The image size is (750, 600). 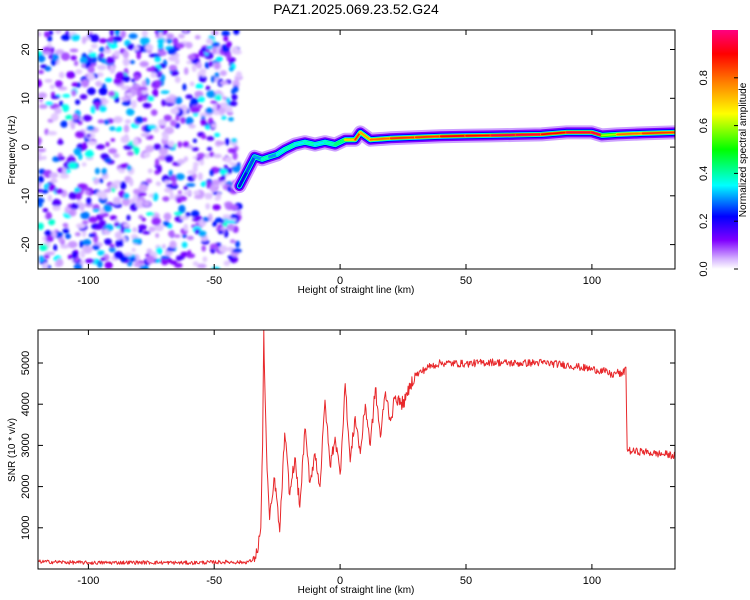 I want to click on colorbar-tick-label: 0.2, so click(x=704, y=221).